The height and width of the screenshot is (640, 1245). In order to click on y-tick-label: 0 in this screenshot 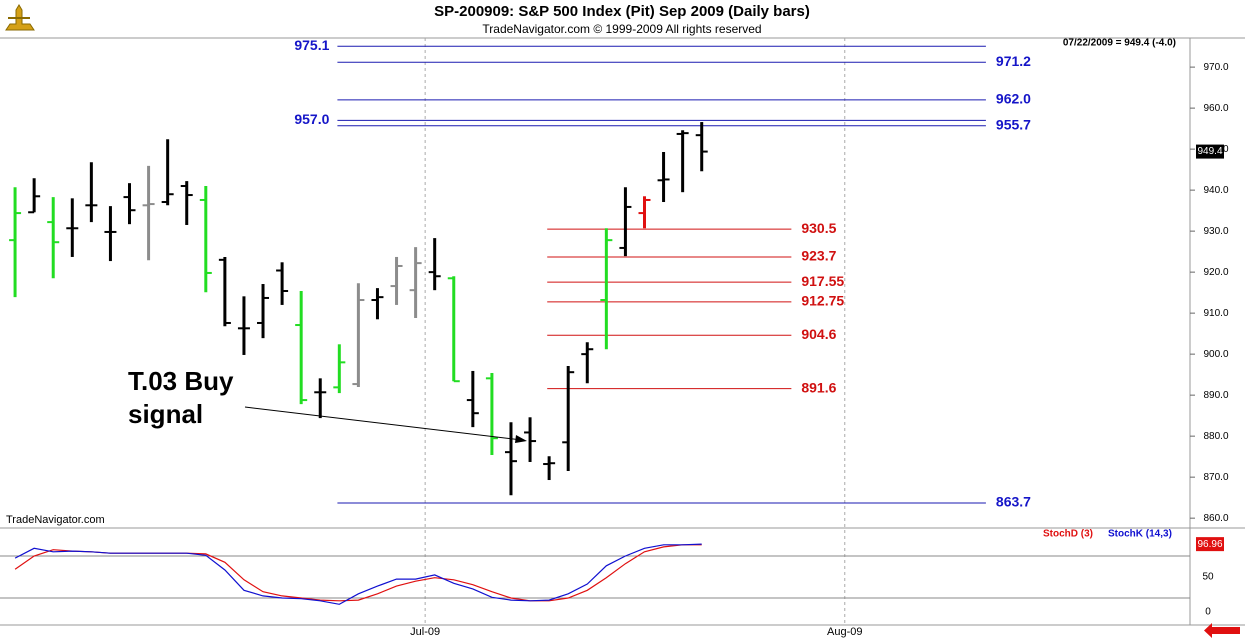, I will do `click(1208, 612)`.